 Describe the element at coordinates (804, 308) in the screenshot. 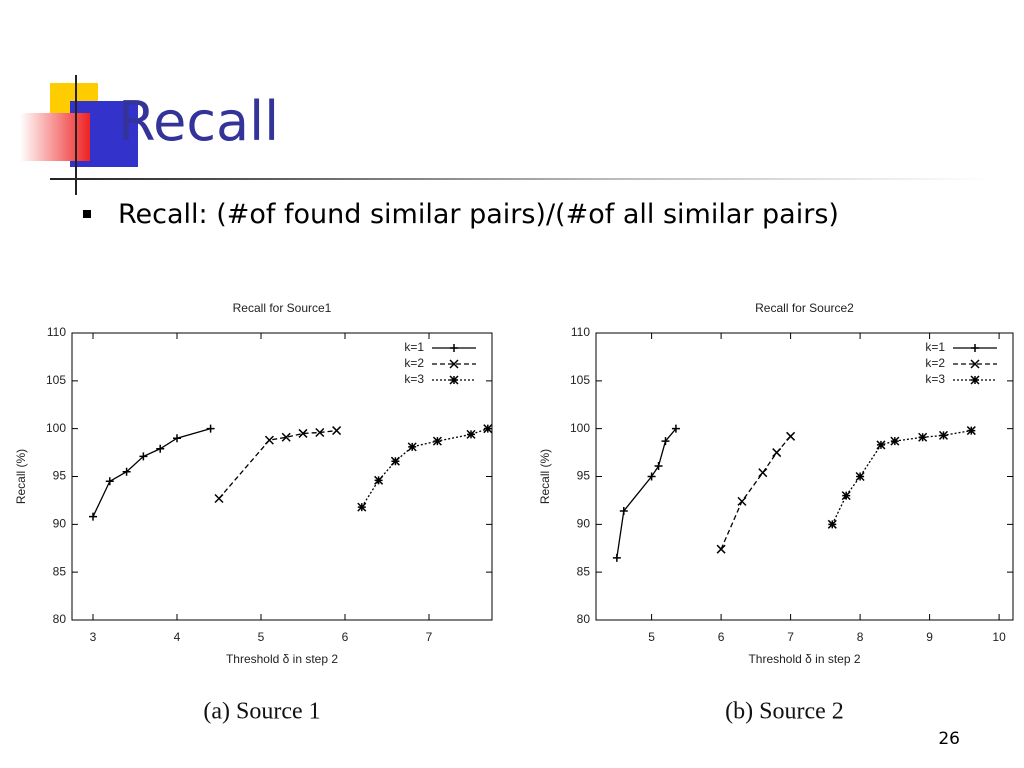

I see `chart-title: Recall for Source2` at that location.